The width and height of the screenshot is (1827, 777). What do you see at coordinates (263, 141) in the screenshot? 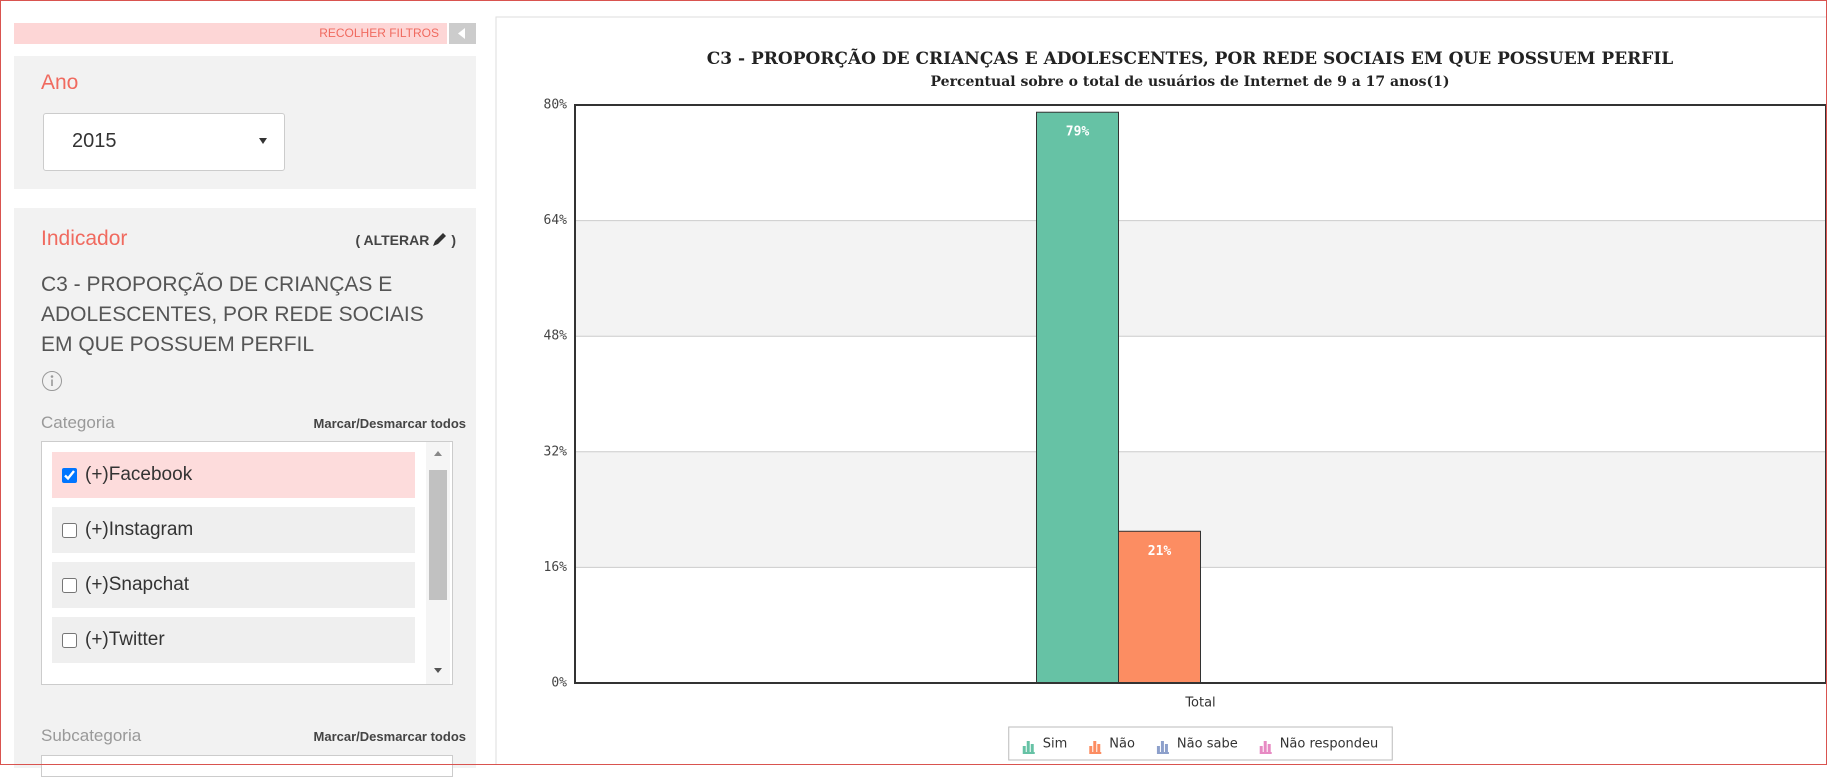
I see `dropdown-arrow` at bounding box center [263, 141].